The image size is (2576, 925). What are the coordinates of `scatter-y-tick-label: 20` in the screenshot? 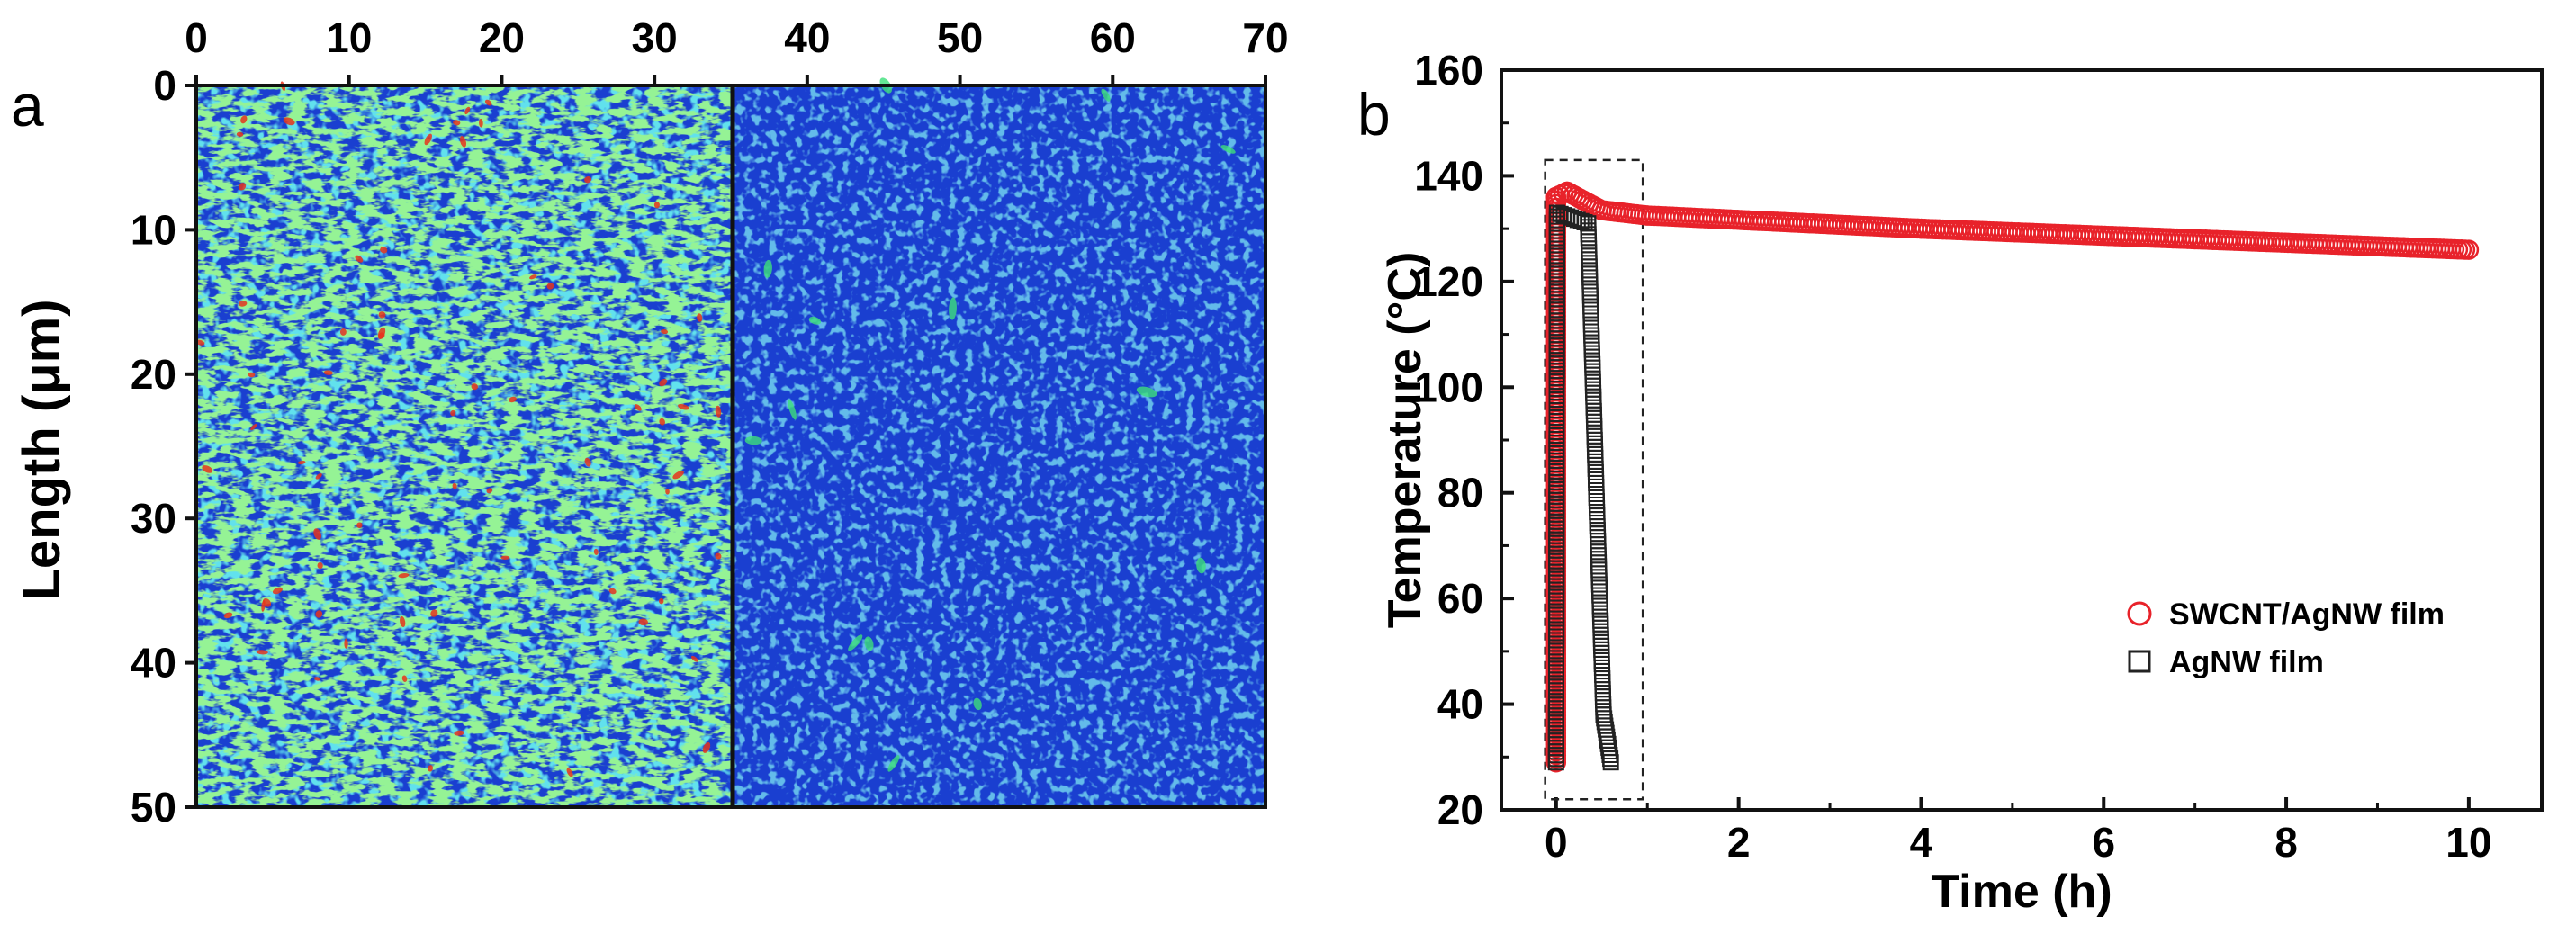 It's located at (1460, 809).